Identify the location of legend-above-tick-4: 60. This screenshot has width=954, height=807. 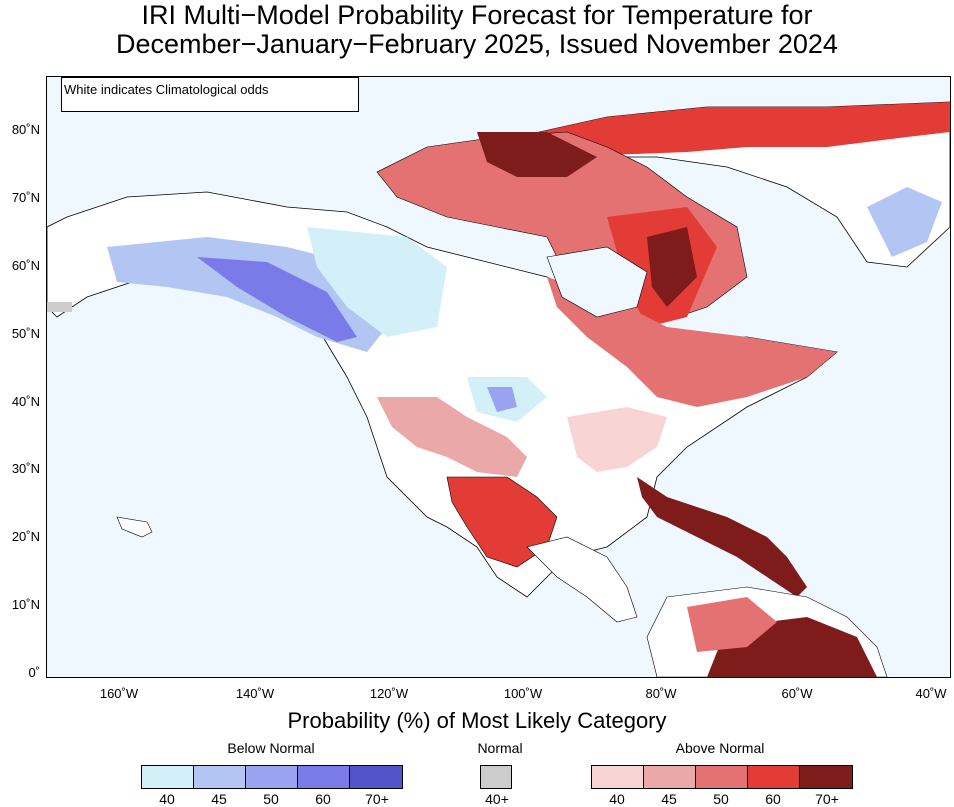
(773, 799).